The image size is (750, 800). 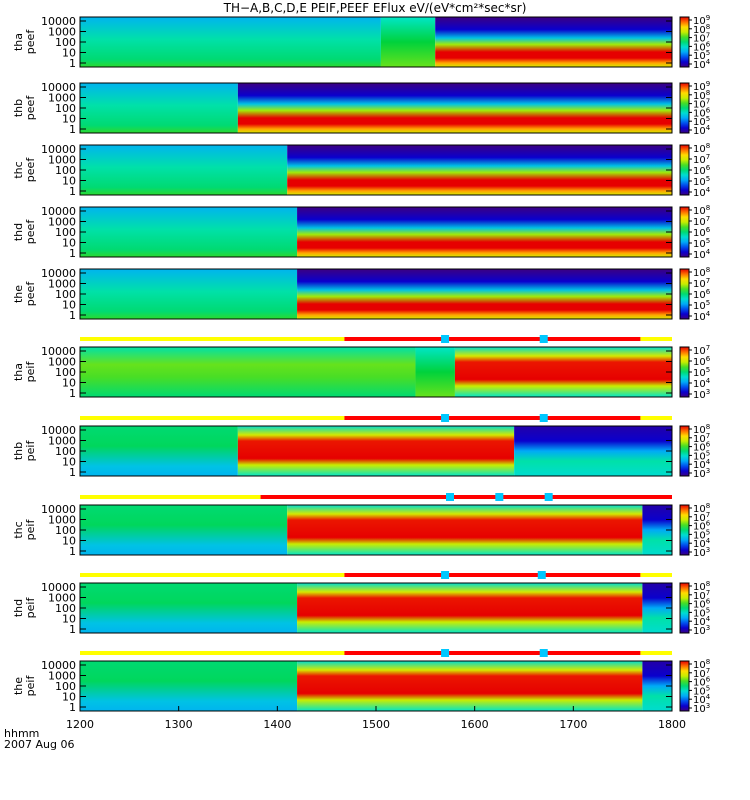 What do you see at coordinates (672, 724) in the screenshot?
I see `x-tick-label: 1800` at bounding box center [672, 724].